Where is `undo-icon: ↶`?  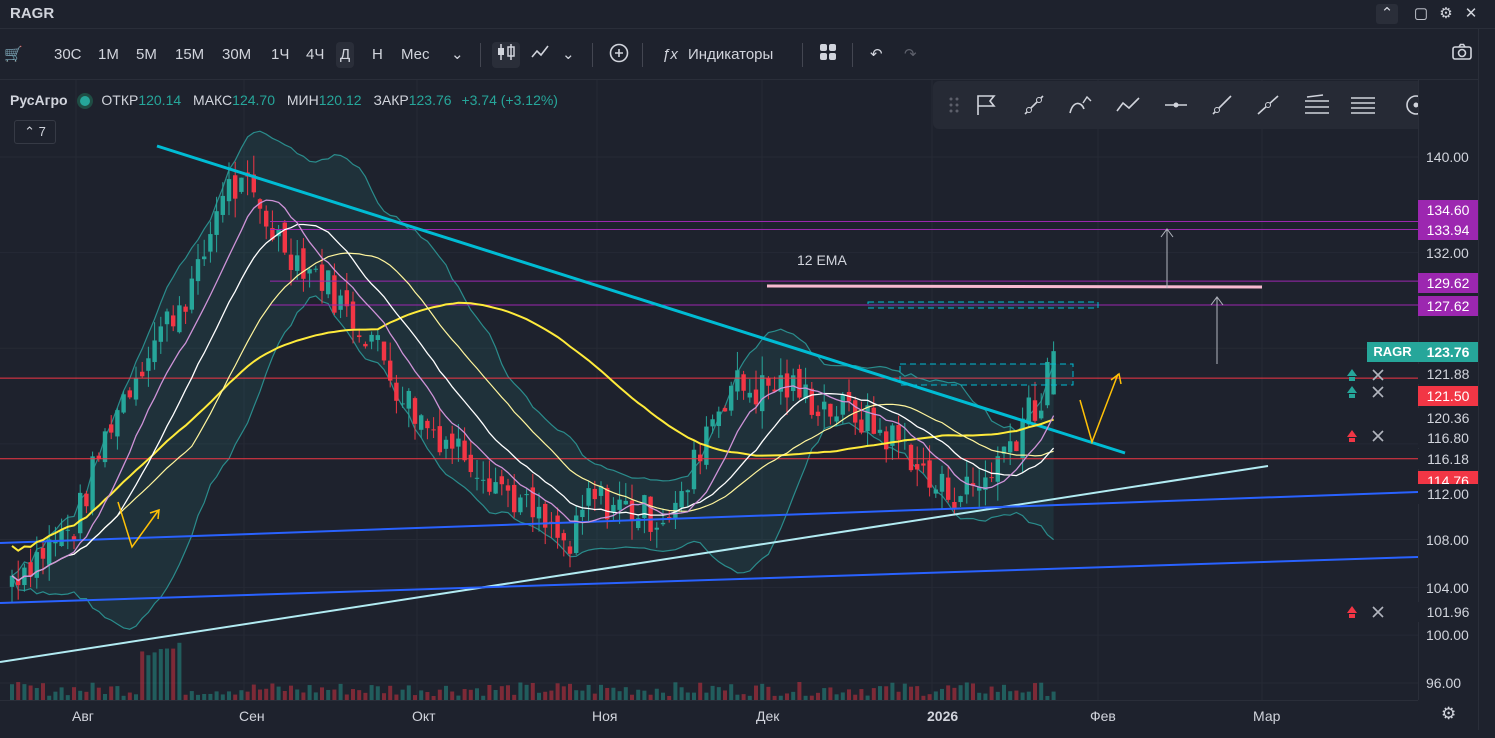 undo-icon: ↶ is located at coordinates (876, 54).